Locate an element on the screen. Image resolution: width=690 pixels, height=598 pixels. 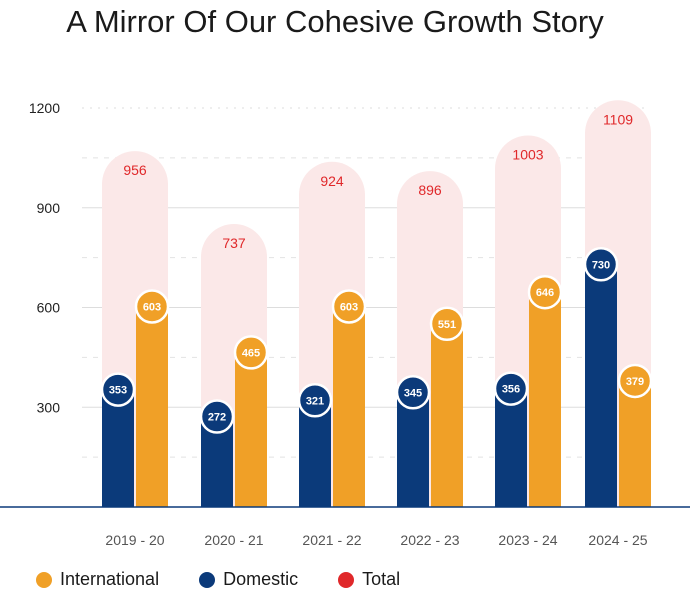
legend-total: Total is located at coordinates (369, 579).